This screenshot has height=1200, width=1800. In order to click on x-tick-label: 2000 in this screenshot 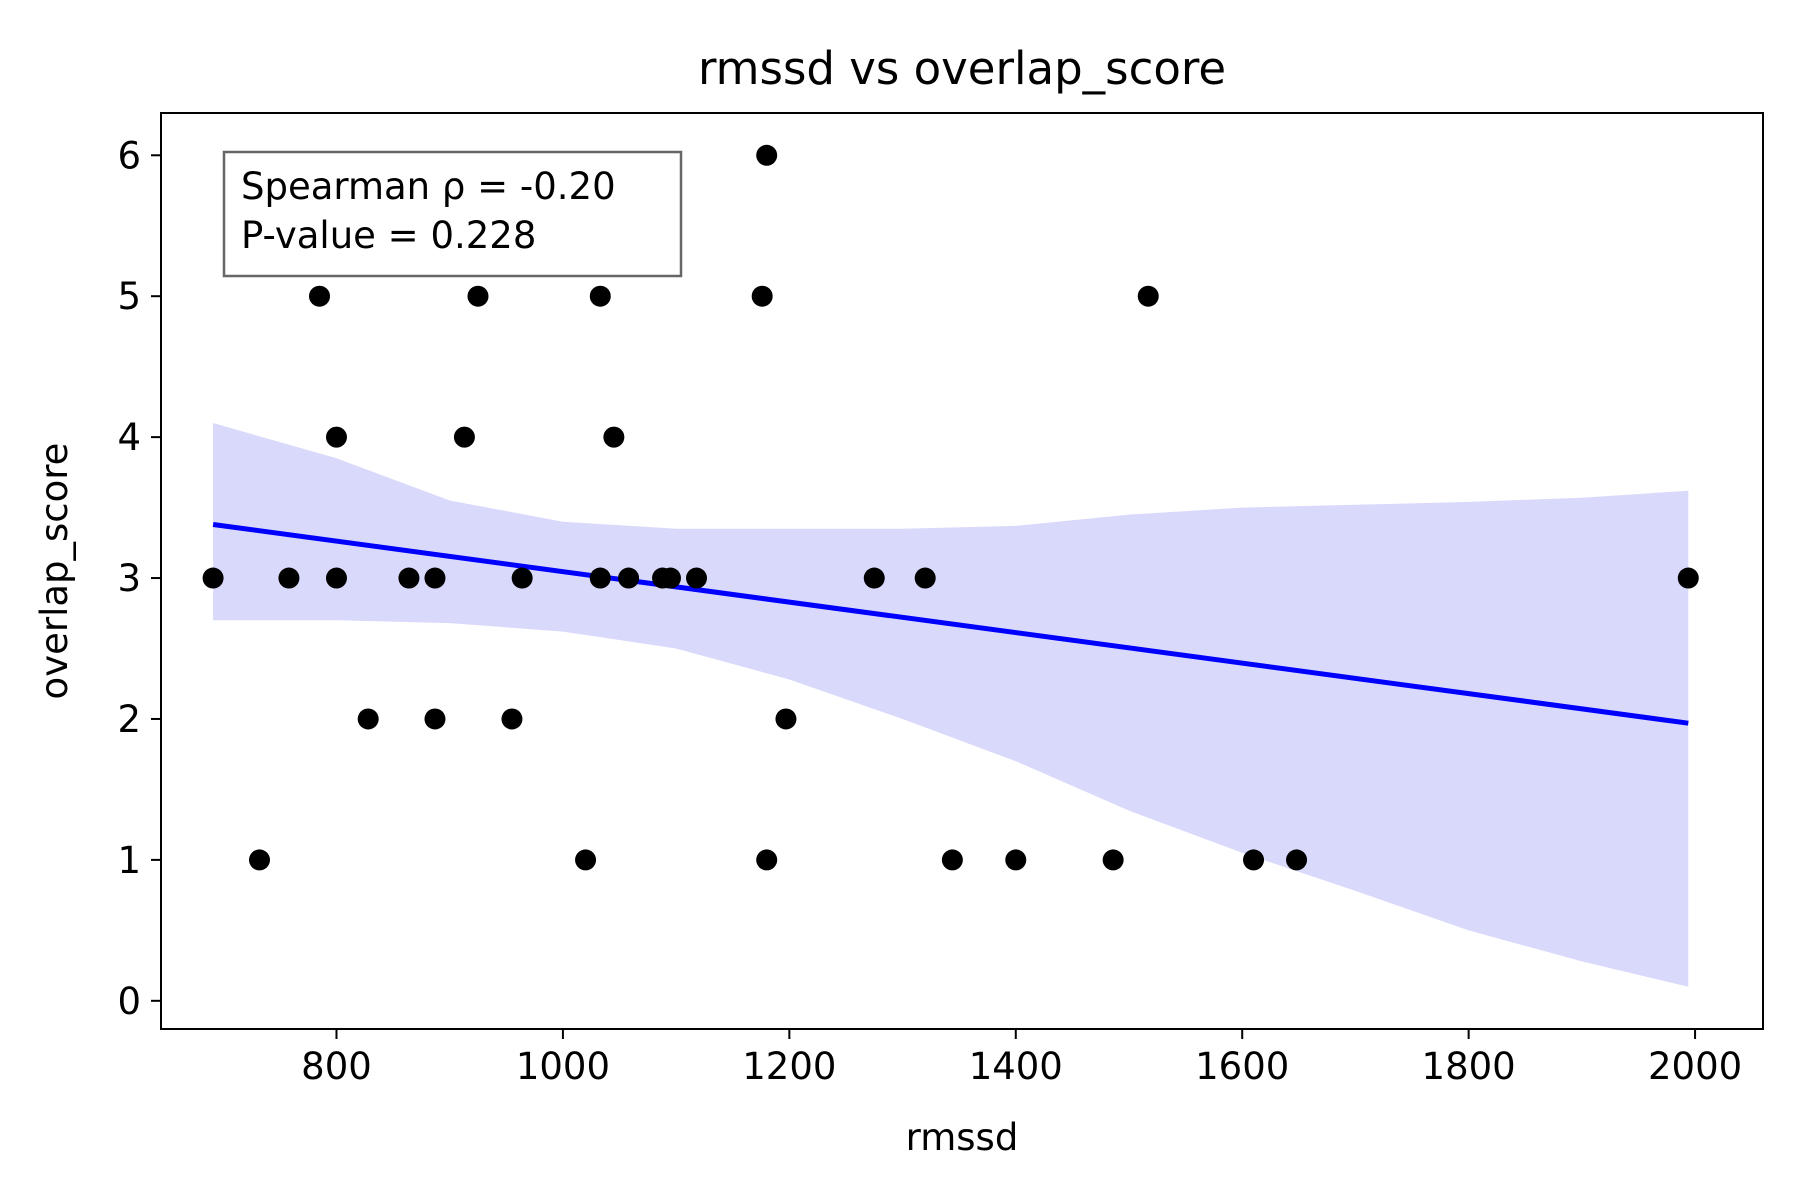, I will do `click(1695, 1066)`.